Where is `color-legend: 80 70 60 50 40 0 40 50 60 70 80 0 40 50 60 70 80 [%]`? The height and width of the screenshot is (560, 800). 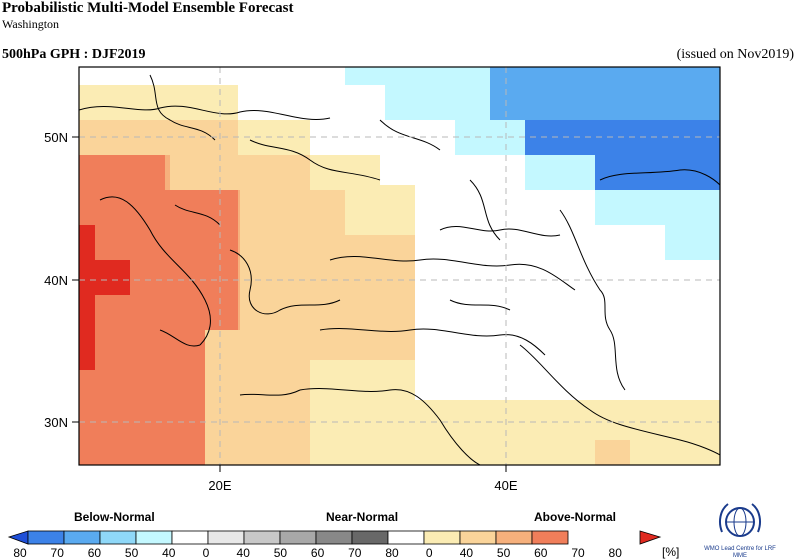 color-legend: 80 70 60 50 40 0 40 50 60 70 80 0 40 50 60 70 80 [%] is located at coordinates (343, 545).